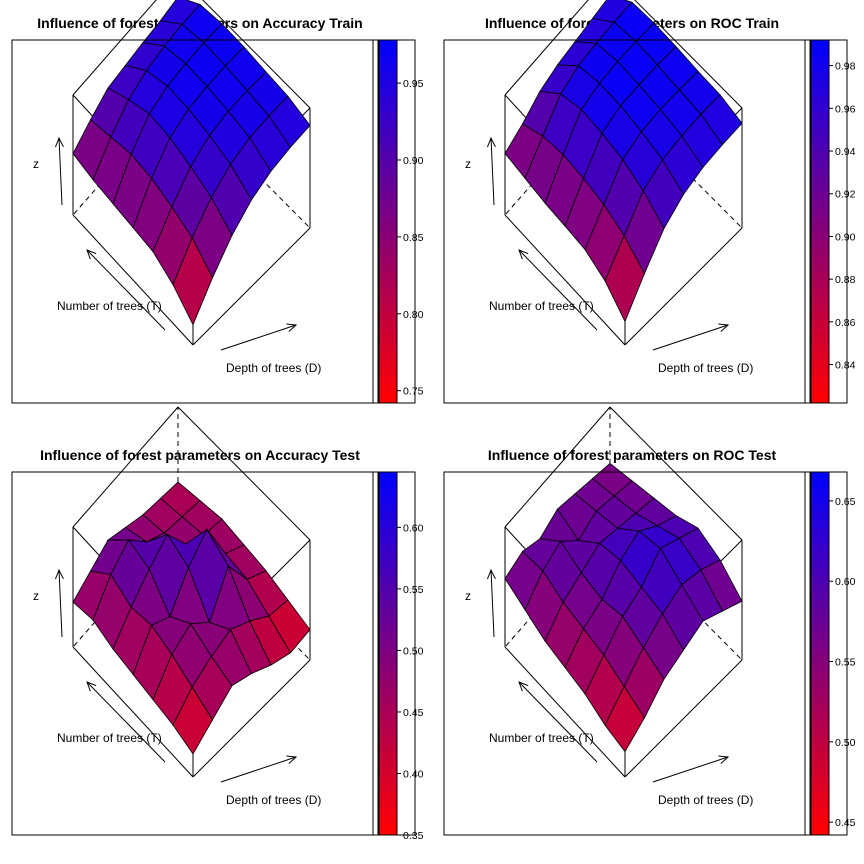  I want to click on colorbar-tick-label: 0.92, so click(845, 195).